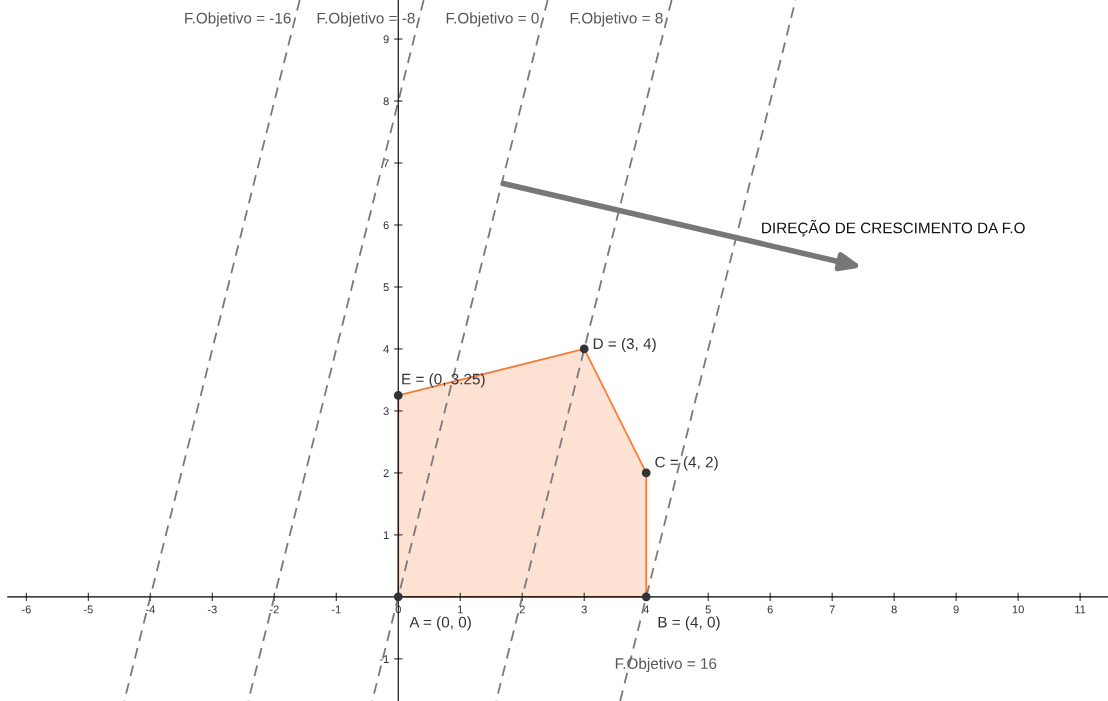 This screenshot has height=701, width=1108. Describe the element at coordinates (336, 609) in the screenshot. I see `x-tick-label: -1` at that location.